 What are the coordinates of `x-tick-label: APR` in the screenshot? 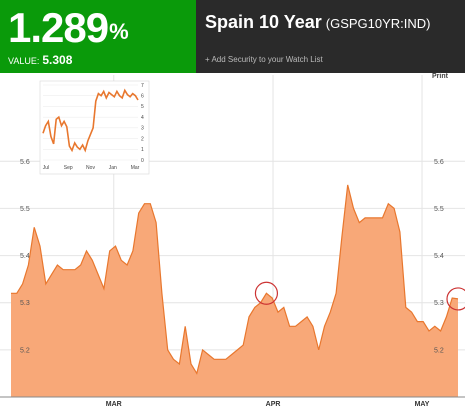 It's located at (273, 404).